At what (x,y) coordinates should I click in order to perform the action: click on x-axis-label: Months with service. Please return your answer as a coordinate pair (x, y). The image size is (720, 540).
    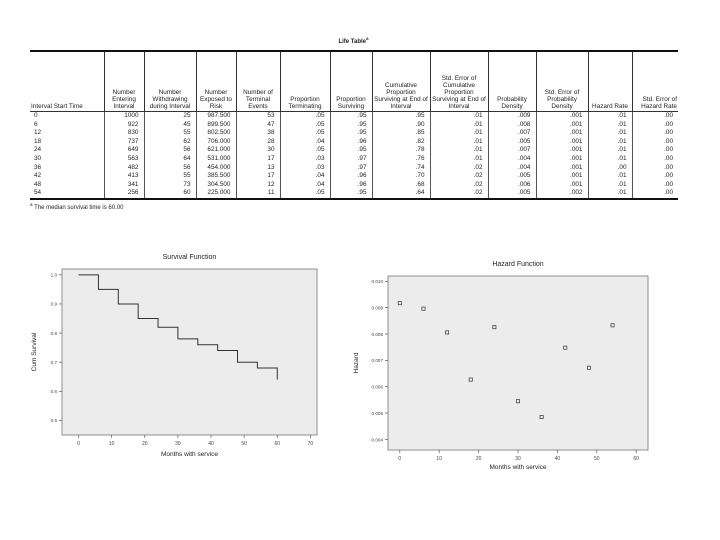
    Looking at the image, I should click on (517, 467).